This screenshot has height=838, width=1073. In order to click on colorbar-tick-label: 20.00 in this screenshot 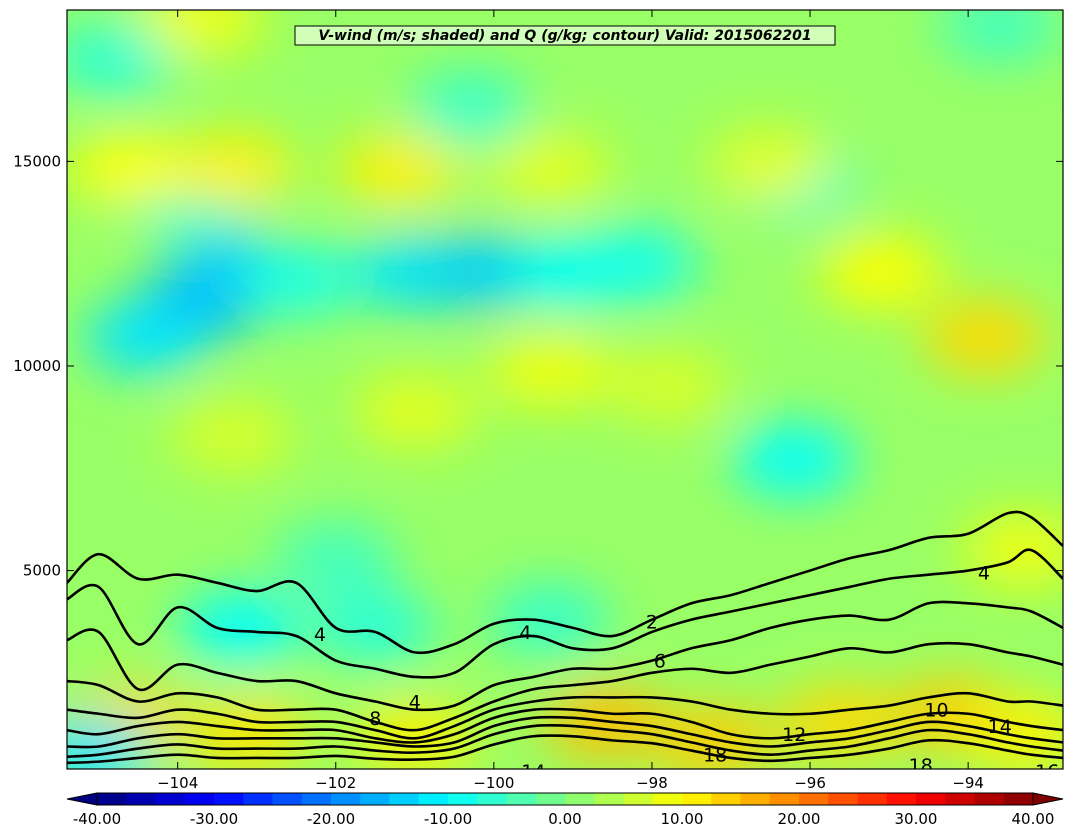, I will do `click(799, 819)`.